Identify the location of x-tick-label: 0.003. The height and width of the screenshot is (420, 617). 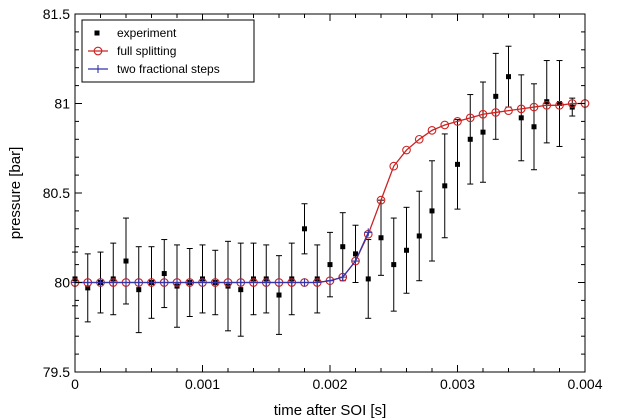
(457, 384).